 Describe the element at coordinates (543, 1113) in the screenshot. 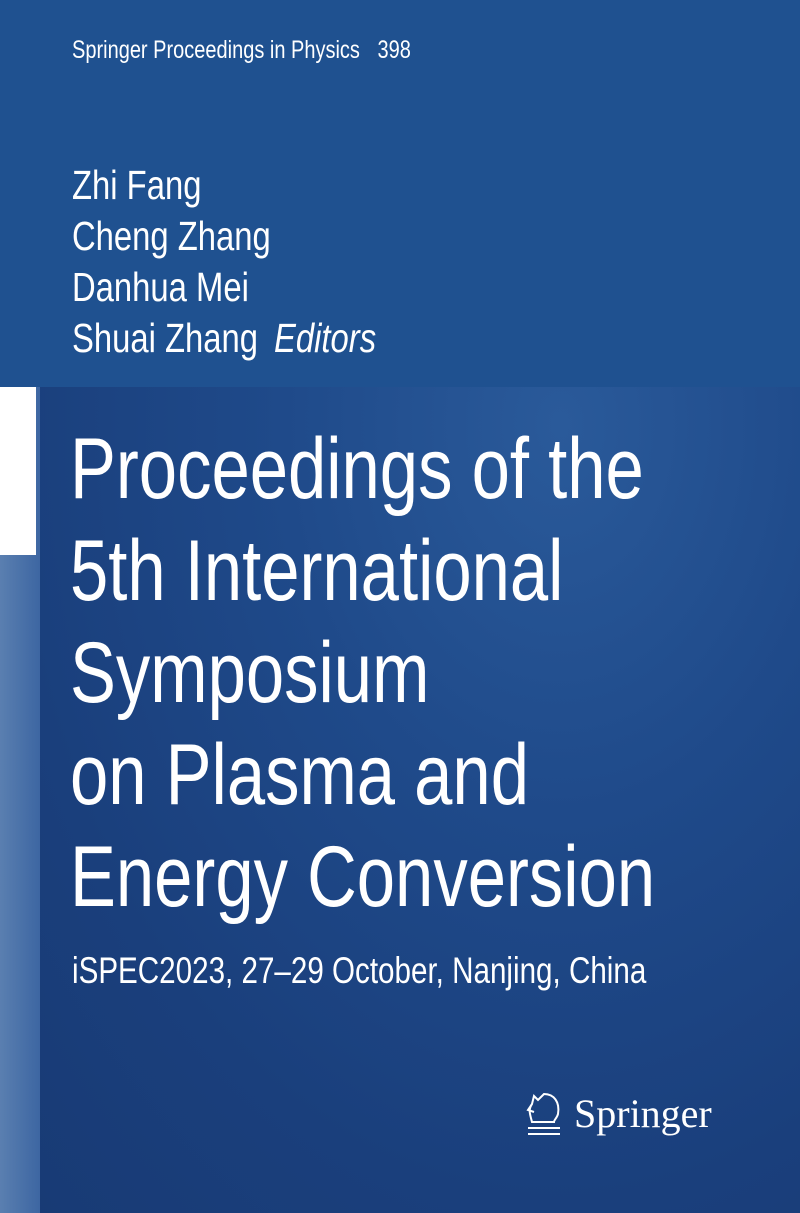

I see `knight-chess-horse-icon` at that location.